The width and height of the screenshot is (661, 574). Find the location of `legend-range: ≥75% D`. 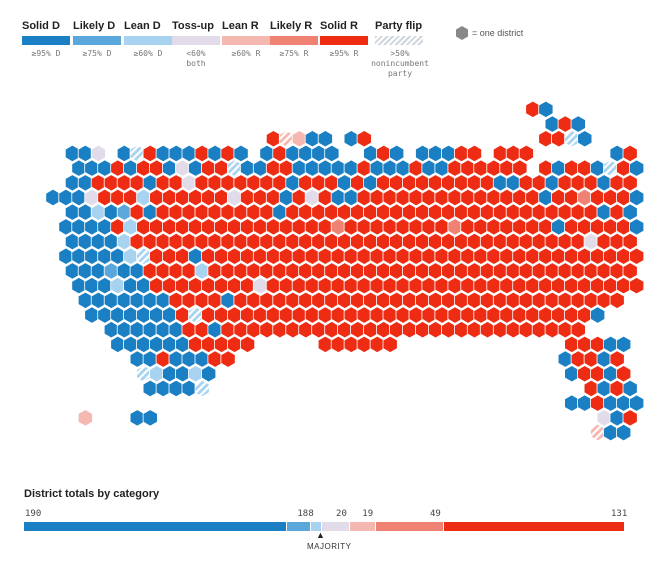

legend-range: ≥75% D is located at coordinates (97, 53).